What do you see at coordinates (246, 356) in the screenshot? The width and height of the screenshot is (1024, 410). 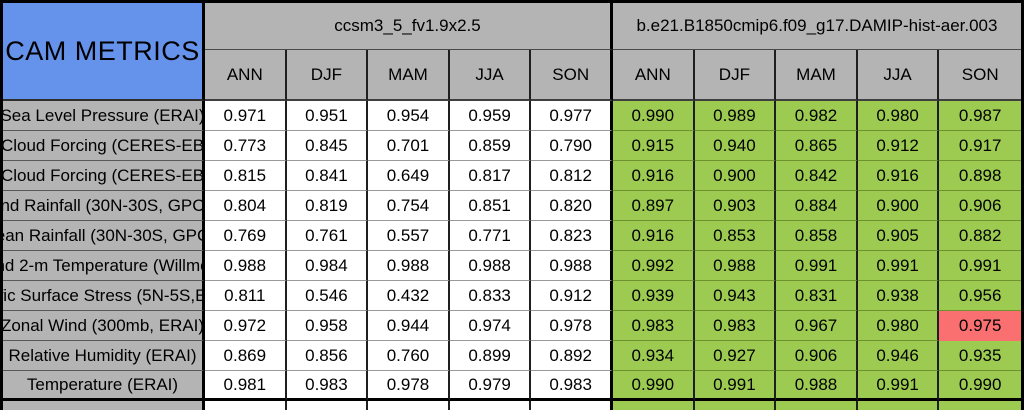 I see `metric-value-cell: 0.869` at bounding box center [246, 356].